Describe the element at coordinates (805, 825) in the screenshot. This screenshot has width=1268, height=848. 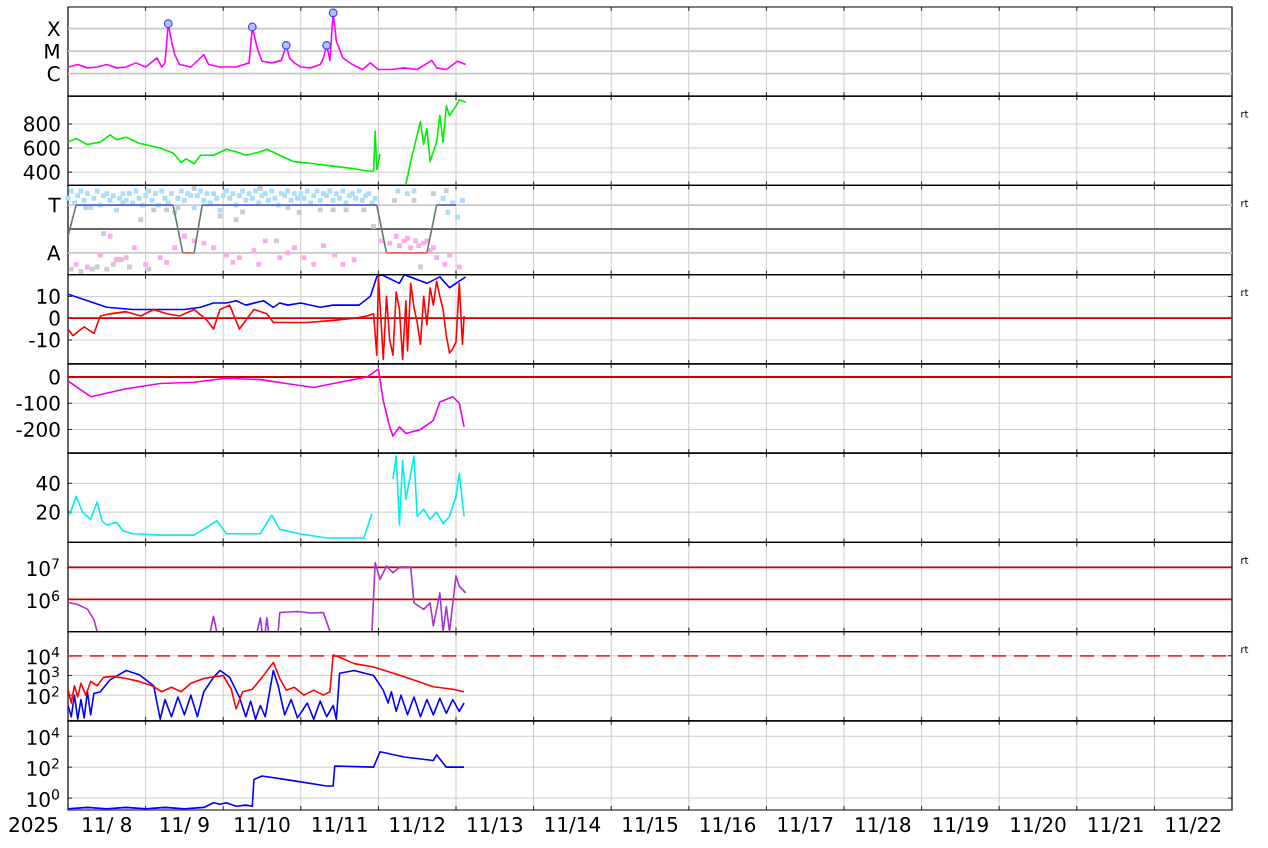
I see `x-tick-label: 11/17` at that location.